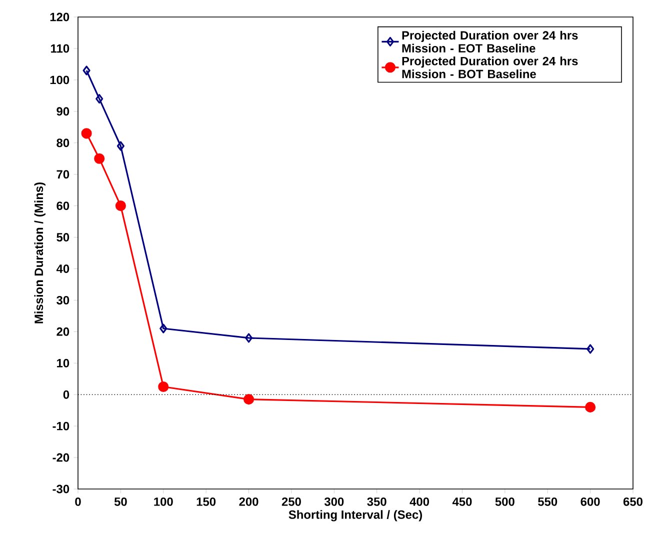  Describe the element at coordinates (504, 501) in the screenshot. I see `x-tick-label: 500` at that location.